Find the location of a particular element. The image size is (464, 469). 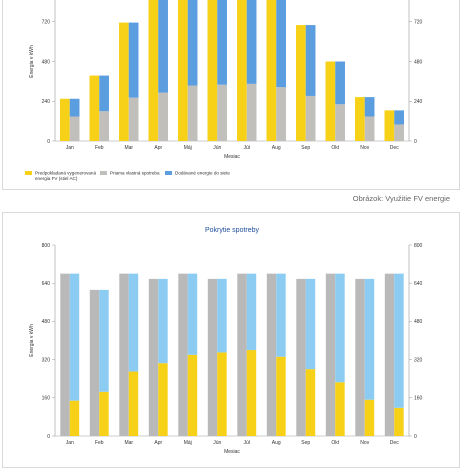

bar-grid-feed-mar is located at coordinates (133, 60).